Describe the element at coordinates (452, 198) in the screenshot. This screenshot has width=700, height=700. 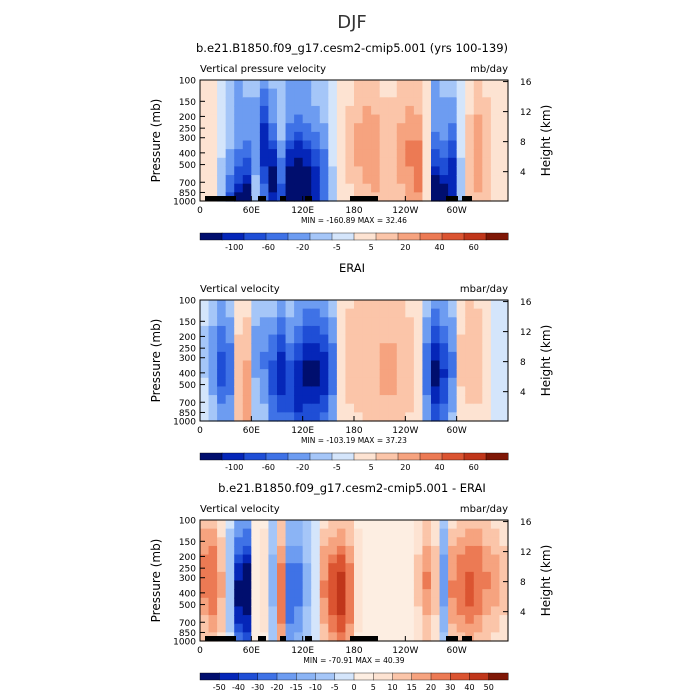
I see `topography-mask` at that location.